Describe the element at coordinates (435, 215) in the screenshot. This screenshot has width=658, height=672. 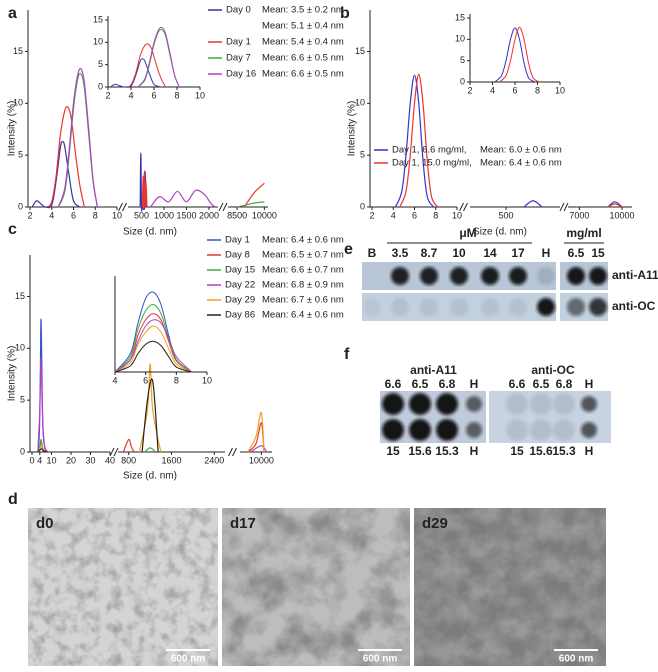
I see `x-tick-label: 8` at that location.